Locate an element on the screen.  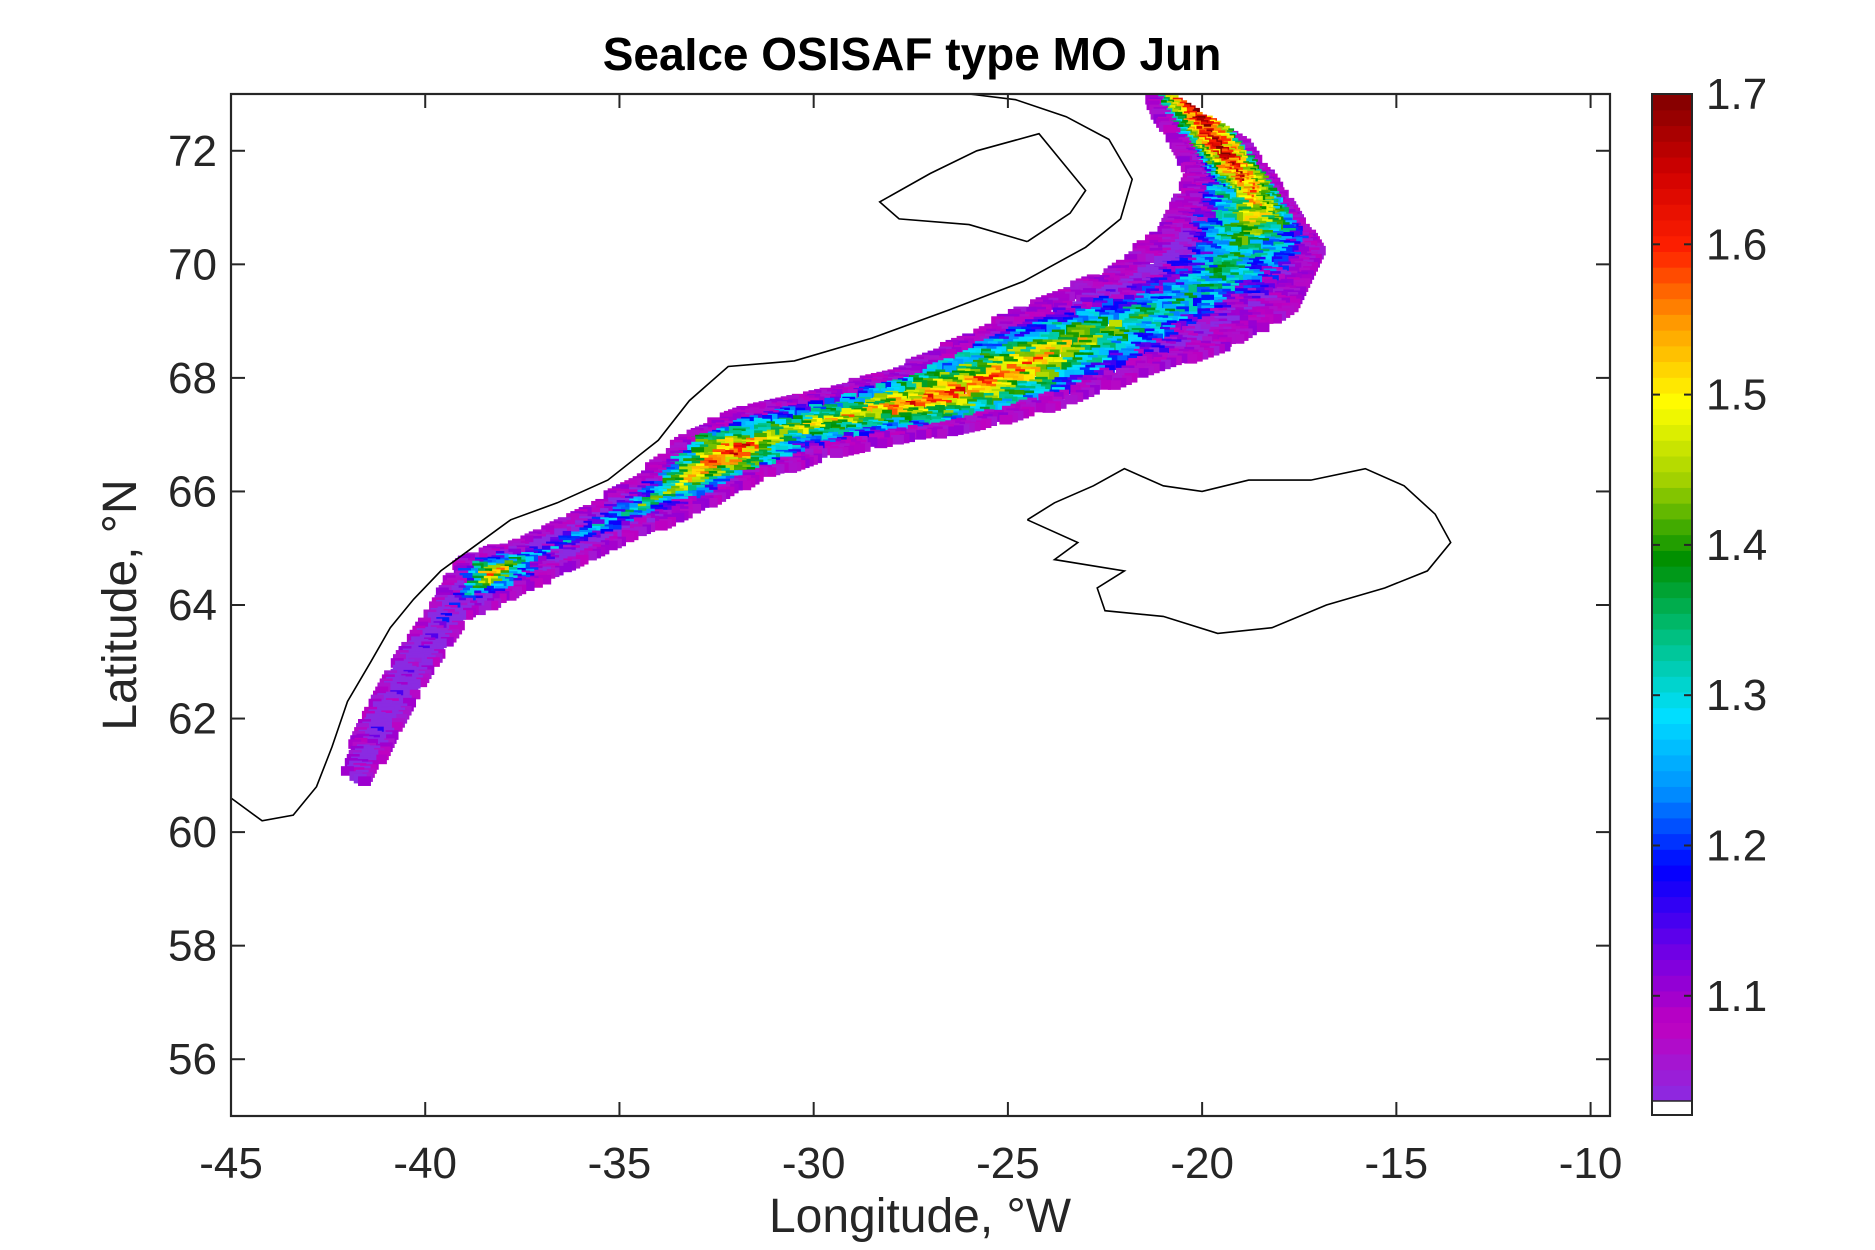
y-tick-label: 62 is located at coordinates (192, 719).